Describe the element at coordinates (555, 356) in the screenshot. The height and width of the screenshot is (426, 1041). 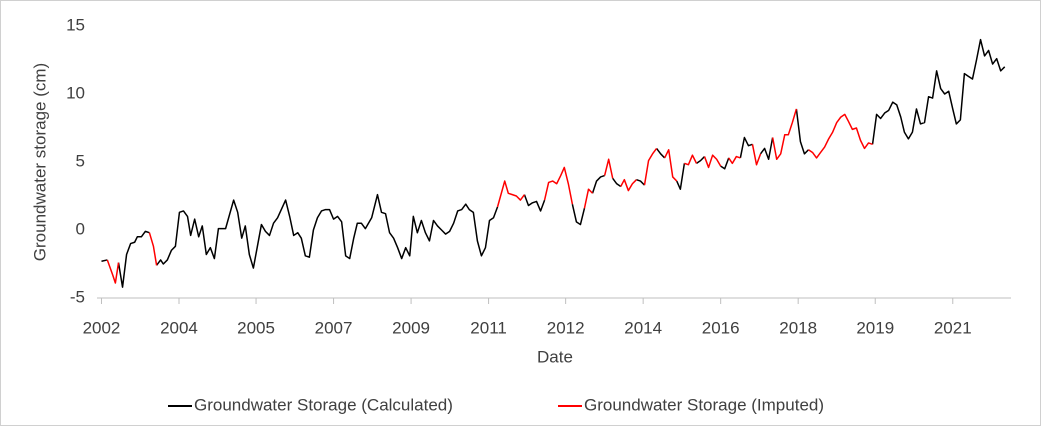
I see `x-axis-title: Date` at that location.